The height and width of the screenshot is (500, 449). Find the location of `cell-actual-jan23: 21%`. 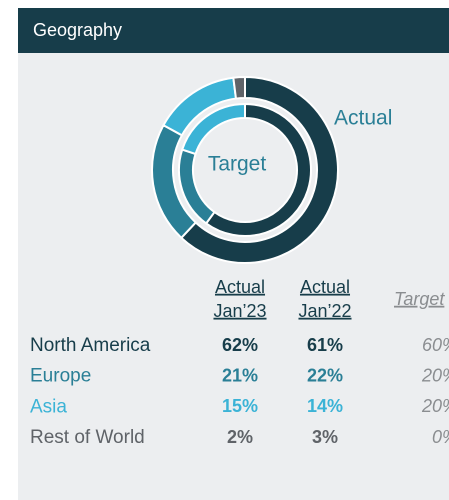

cell-actual-jan23: 21% is located at coordinates (240, 375).